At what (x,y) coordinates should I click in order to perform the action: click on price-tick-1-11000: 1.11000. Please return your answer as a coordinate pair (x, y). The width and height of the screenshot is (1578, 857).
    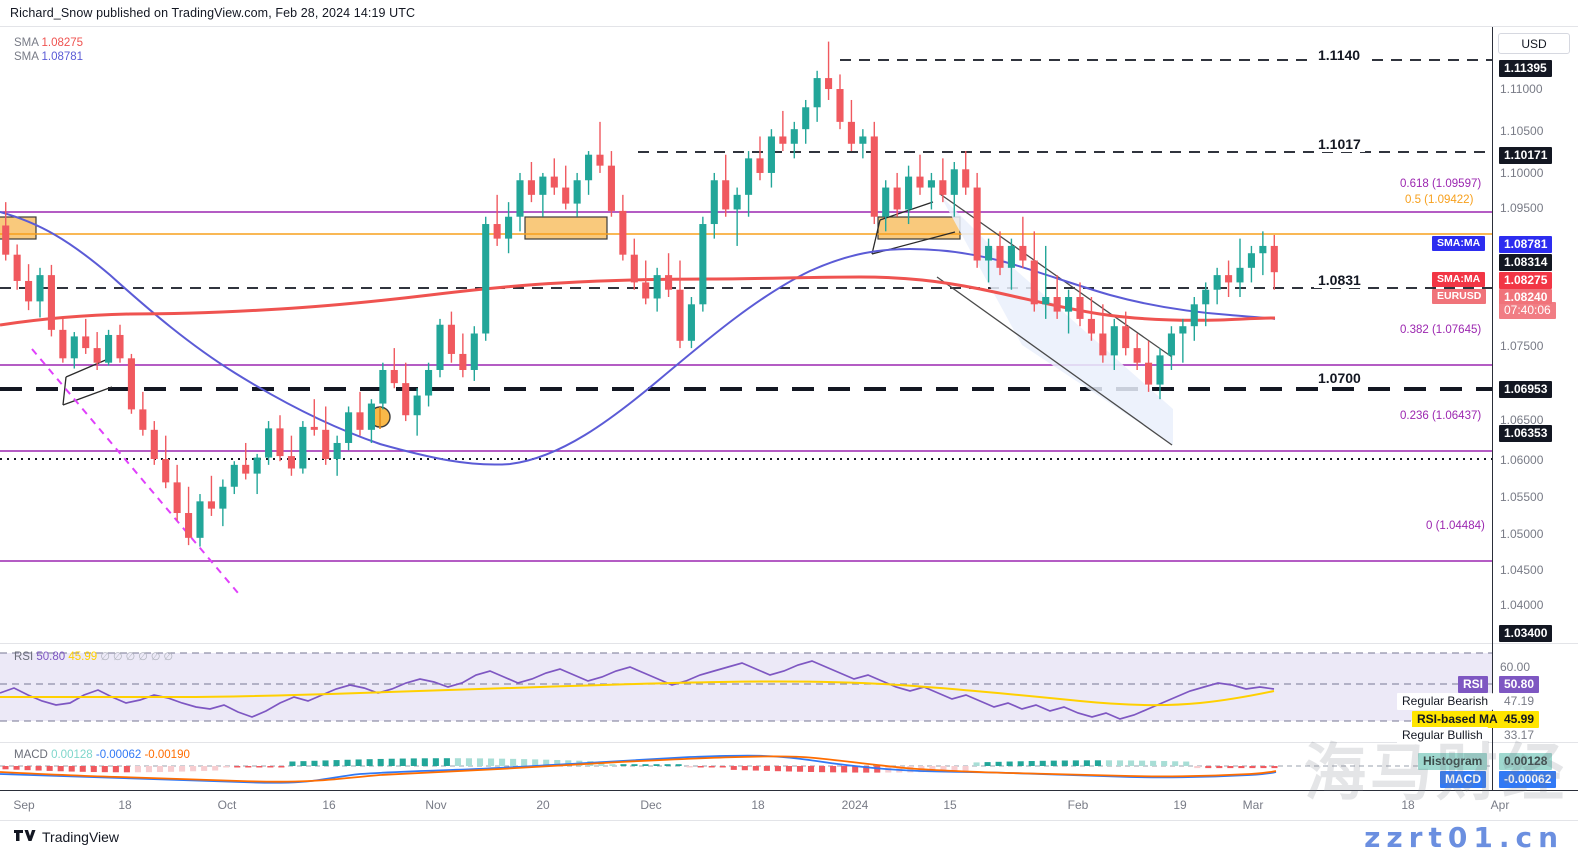
    Looking at the image, I should click on (1521, 89).